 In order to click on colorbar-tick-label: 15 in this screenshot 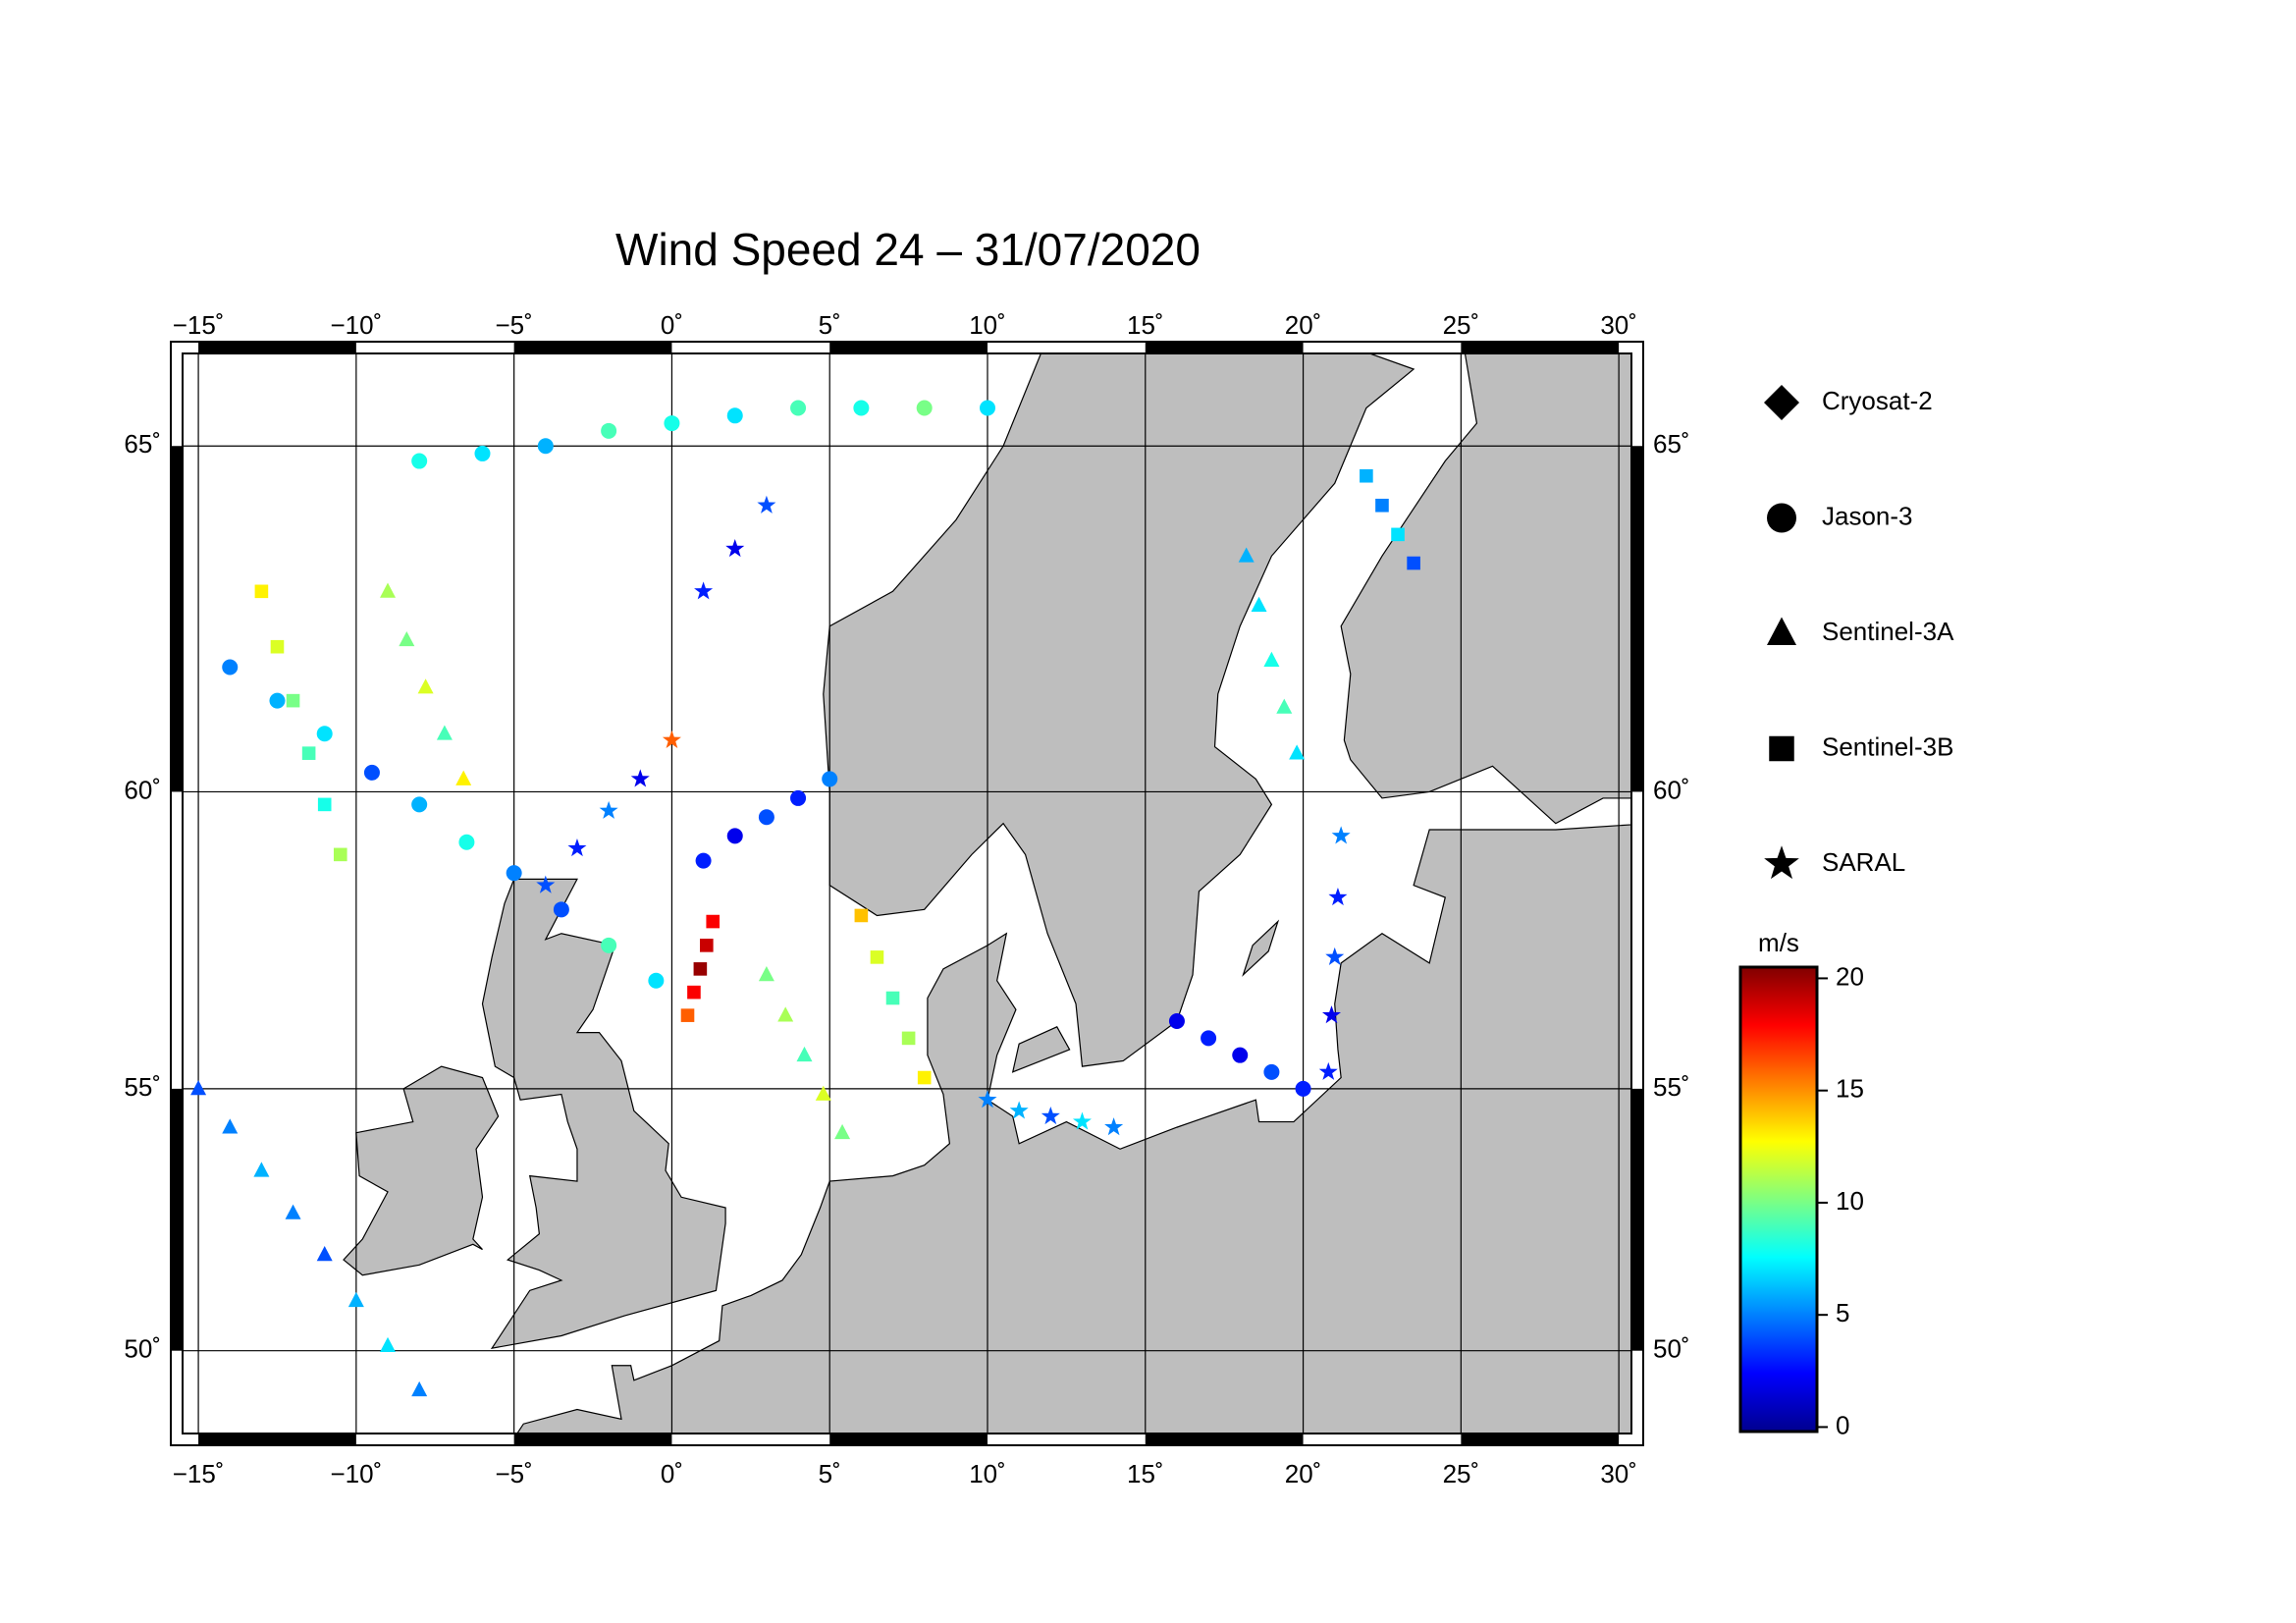, I will do `click(1850, 1089)`.